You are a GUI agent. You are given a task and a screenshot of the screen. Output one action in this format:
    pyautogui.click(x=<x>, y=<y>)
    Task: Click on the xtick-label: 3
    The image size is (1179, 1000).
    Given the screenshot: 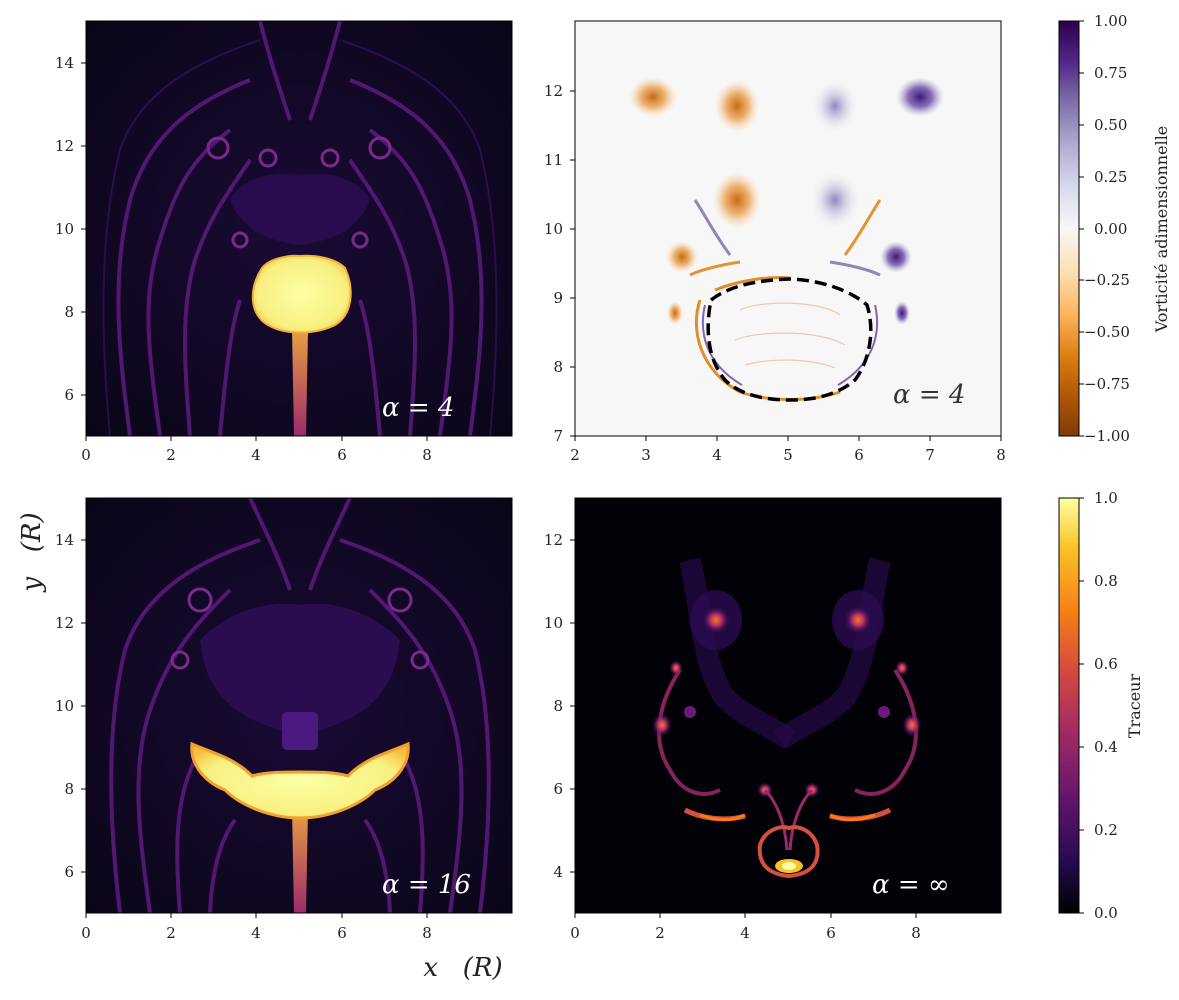 What is the action you would take?
    pyautogui.click(x=646, y=455)
    